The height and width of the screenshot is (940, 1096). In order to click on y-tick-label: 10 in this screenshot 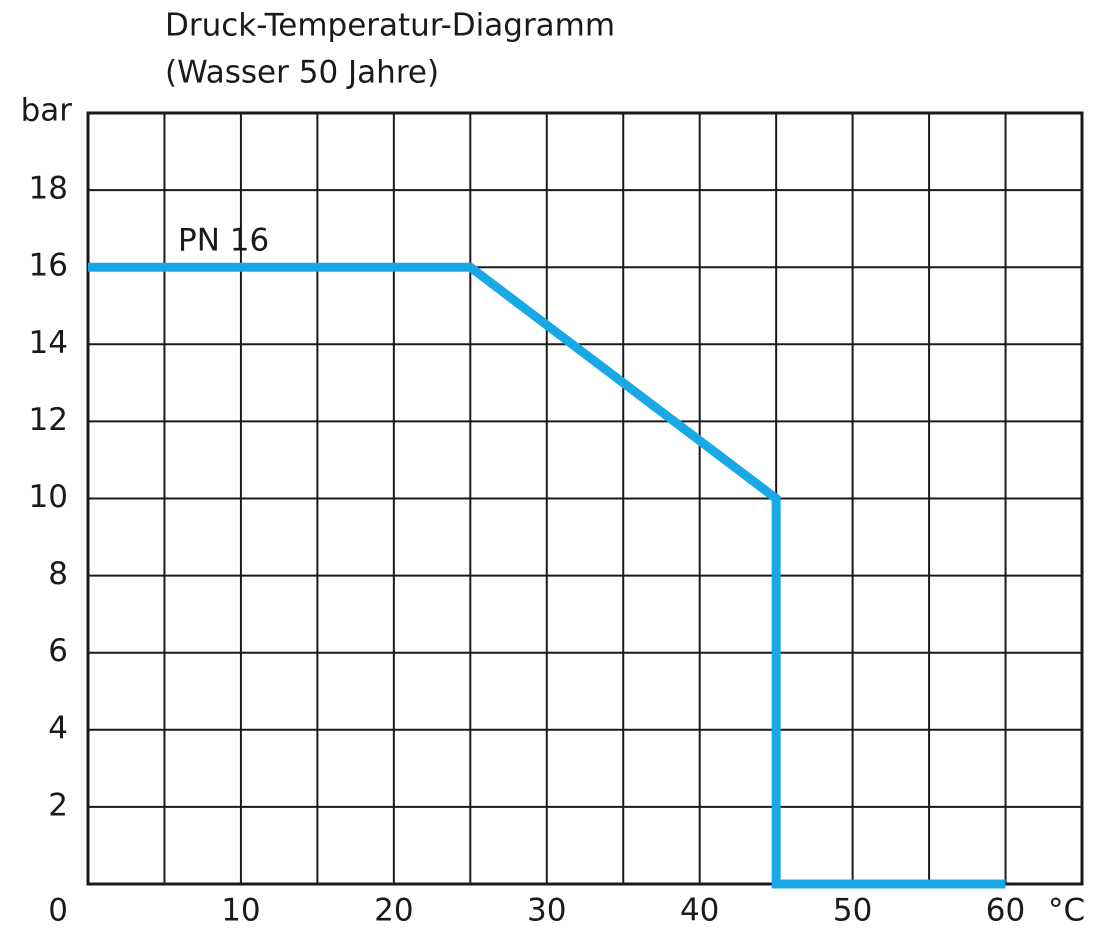, I will do `click(48, 497)`.